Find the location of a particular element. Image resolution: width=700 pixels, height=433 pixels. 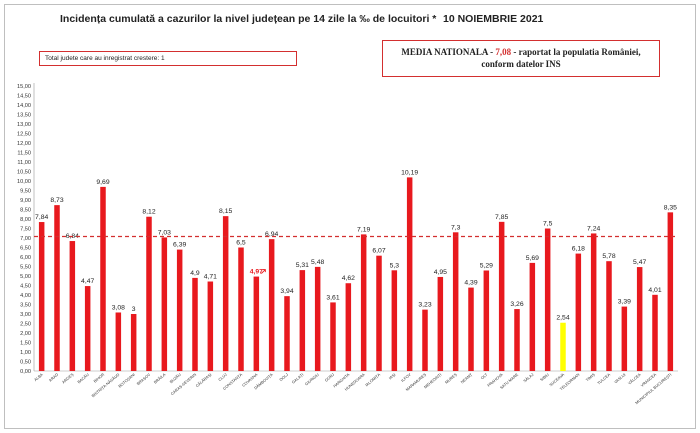

data-label: 7,03 is located at coordinates (164, 232).